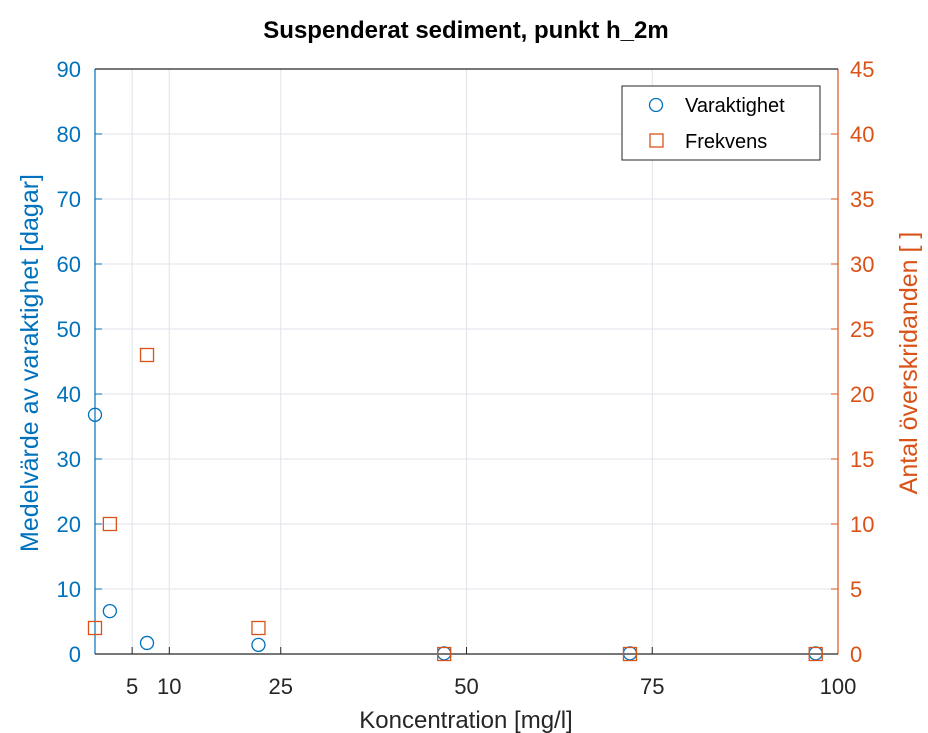 This screenshot has width=928, height=733. Describe the element at coordinates (465, 30) in the screenshot. I see `chart-title: Suspenderat sediment, punkt h_2m` at that location.